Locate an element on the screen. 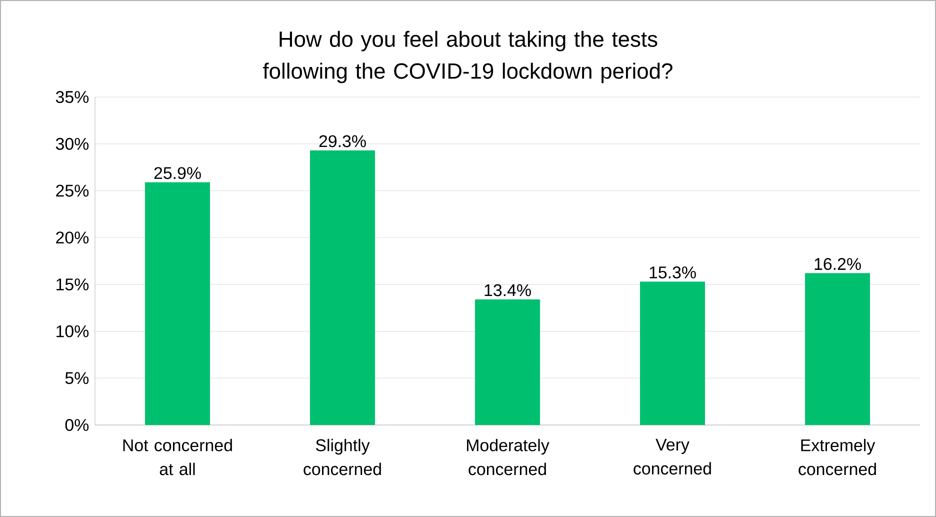 The height and width of the screenshot is (517, 936). y-tick-label: 35% is located at coordinates (72, 97).